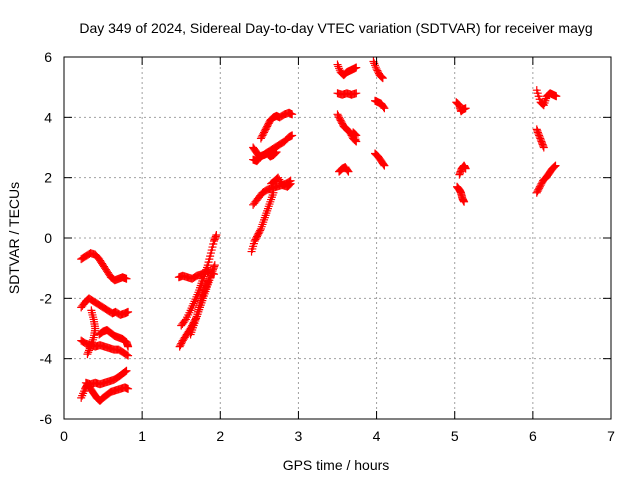  Describe the element at coordinates (142, 436) in the screenshot. I see `x-tick-label: 1` at that location.